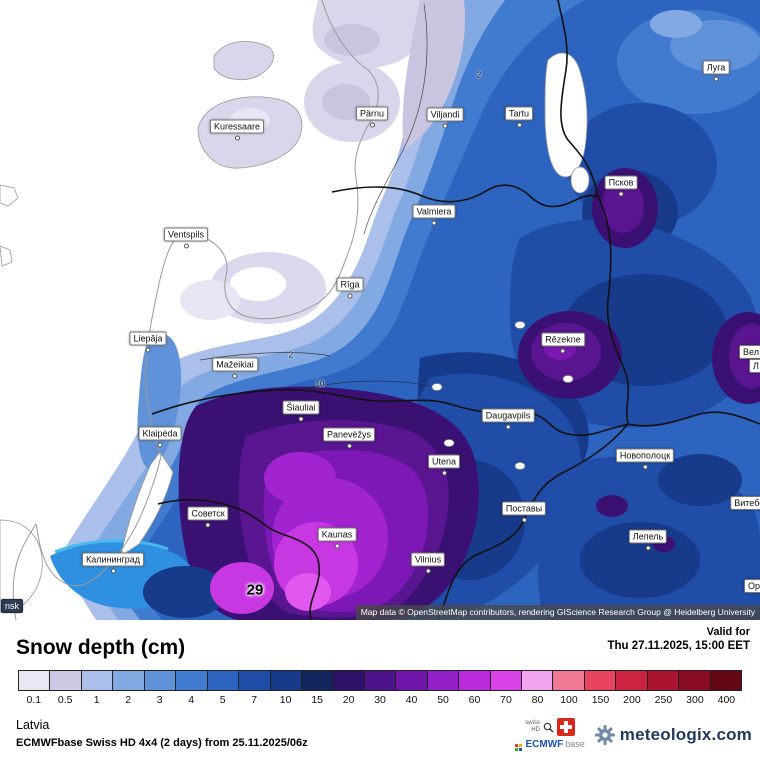 Image resolution: width=760 pixels, height=760 pixels. Describe the element at coordinates (524, 512) in the screenshot. I see `city-label: Поставы` at that location.